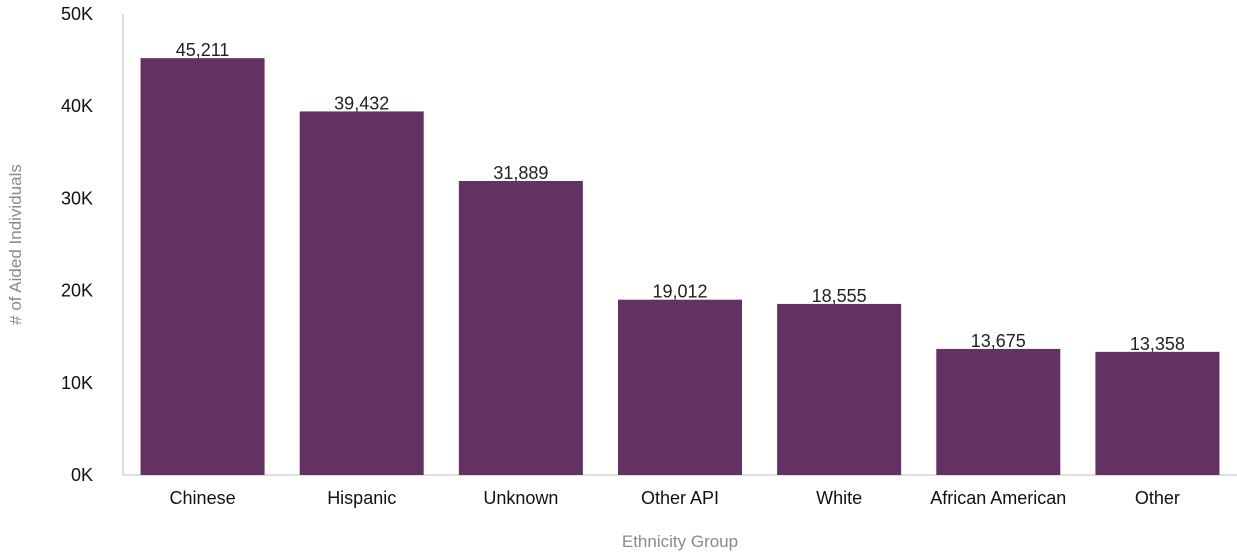 The width and height of the screenshot is (1237, 554). I want to click on bar-value-label: 31,889, so click(520, 173).